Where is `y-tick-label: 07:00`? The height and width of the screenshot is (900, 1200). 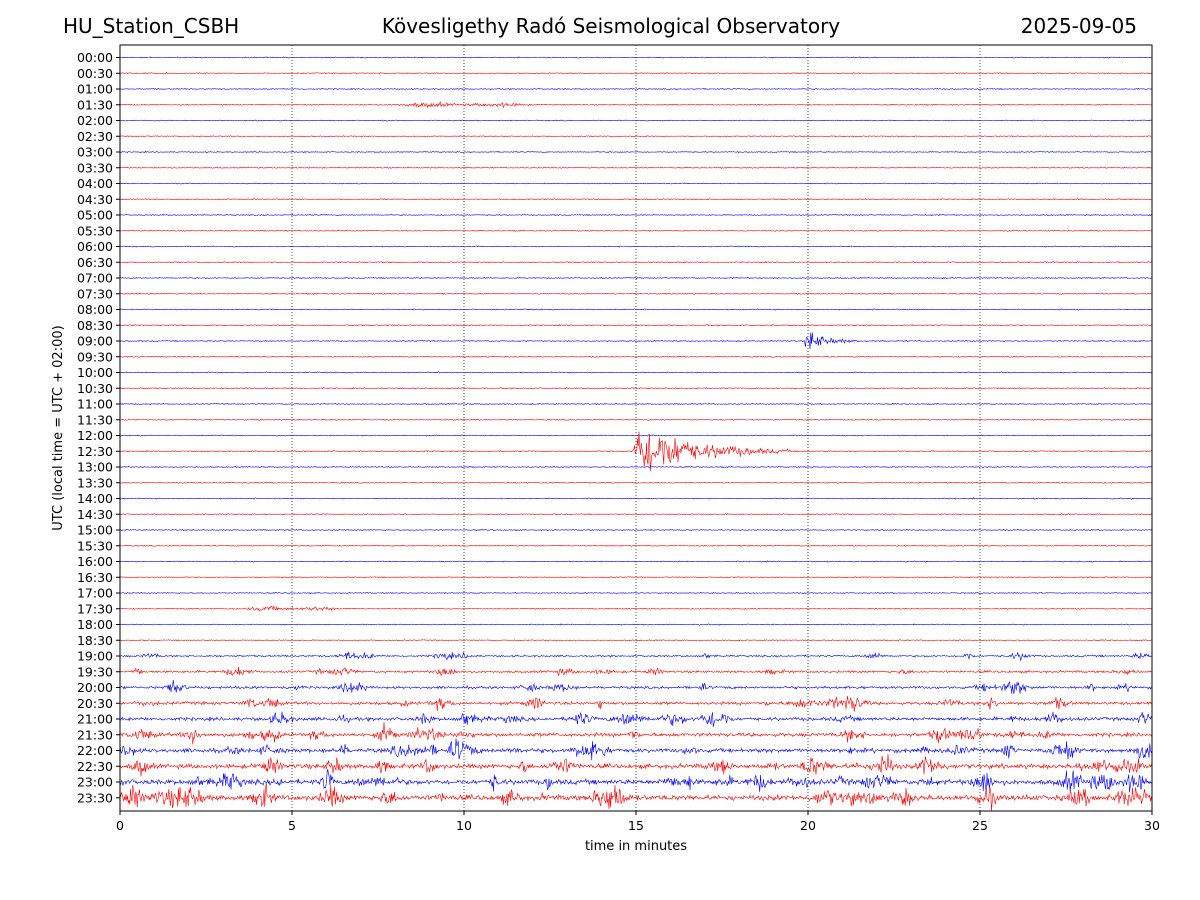
y-tick-label: 07:00 is located at coordinates (95, 278).